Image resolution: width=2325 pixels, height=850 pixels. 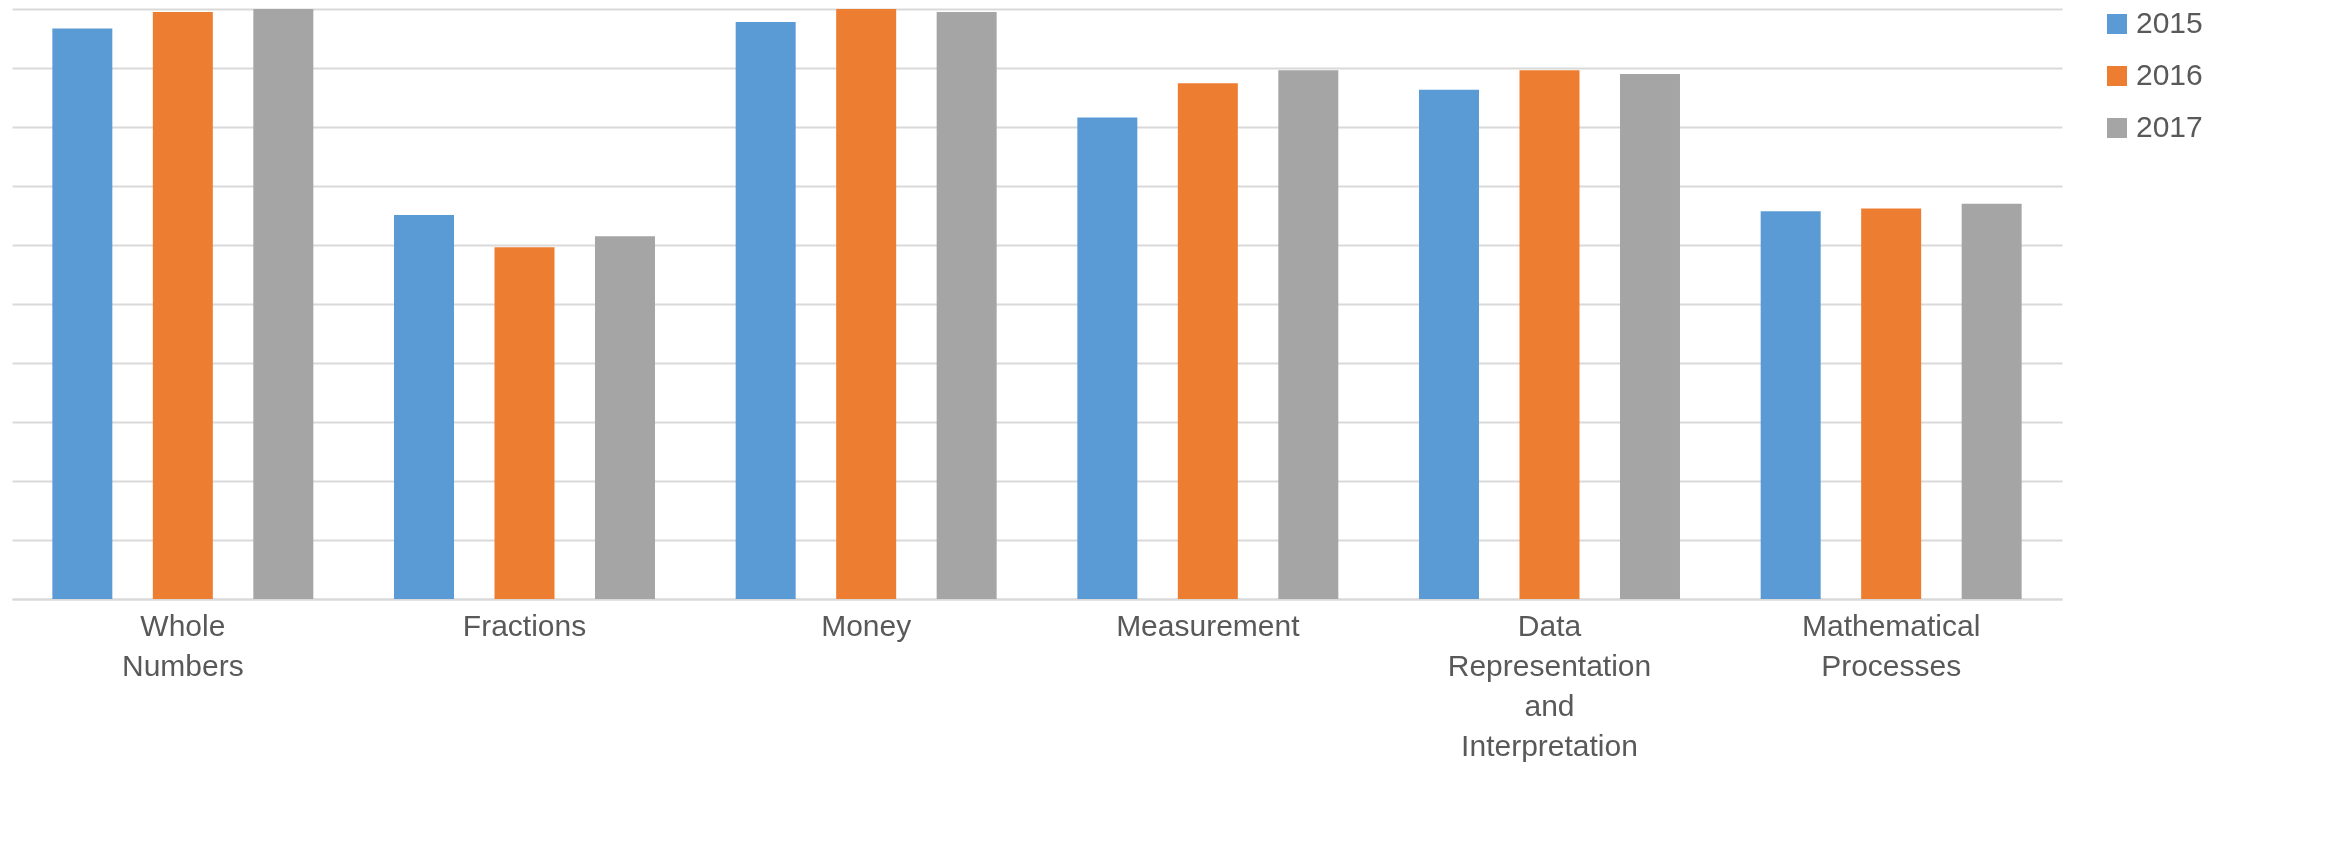 What do you see at coordinates (1549, 685) in the screenshot?
I see `x-tick-label: Data Representation and Interpretation` at bounding box center [1549, 685].